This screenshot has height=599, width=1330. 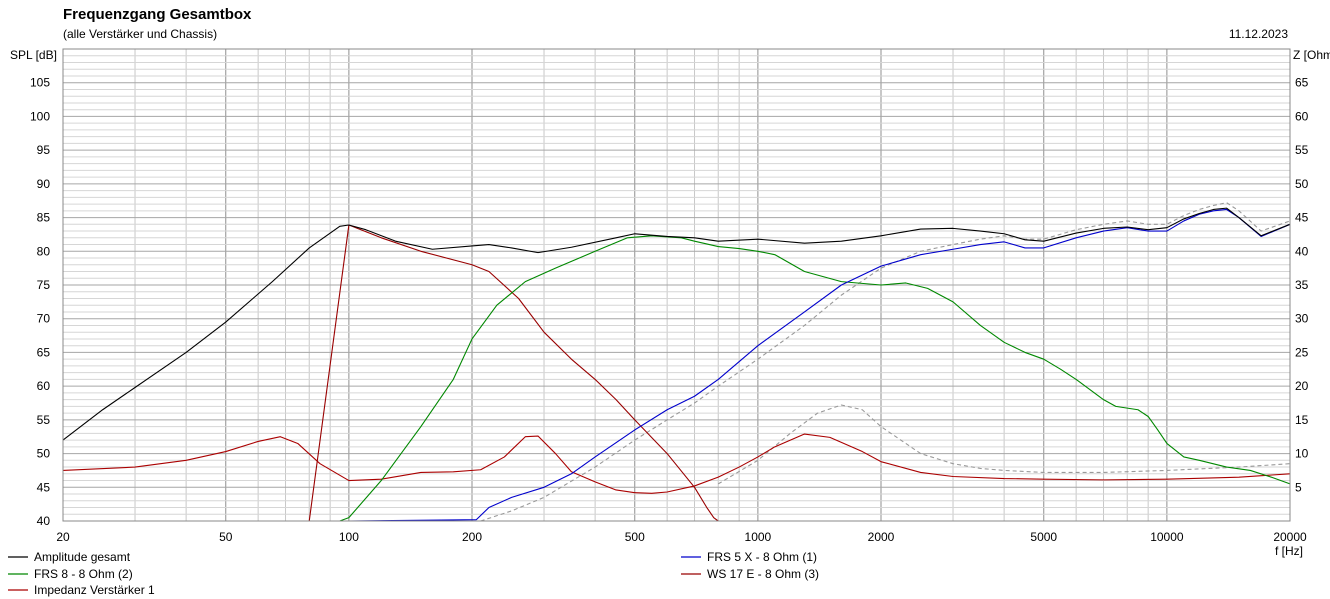 I want to click on x-tick-label: 500, so click(x=635, y=537).